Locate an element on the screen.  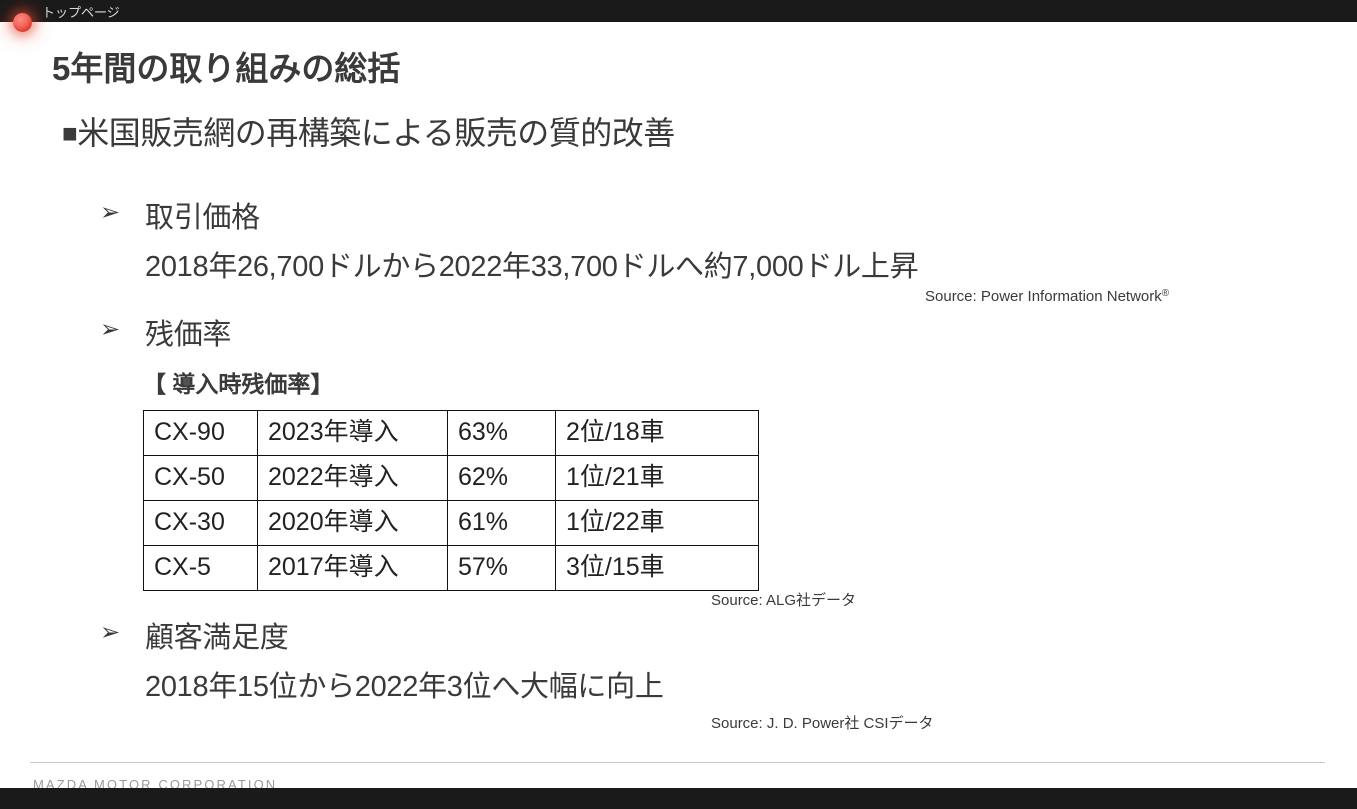
level1-bullet: ■米国販売網の再構築による販売の質的改善 is located at coordinates (368, 131).